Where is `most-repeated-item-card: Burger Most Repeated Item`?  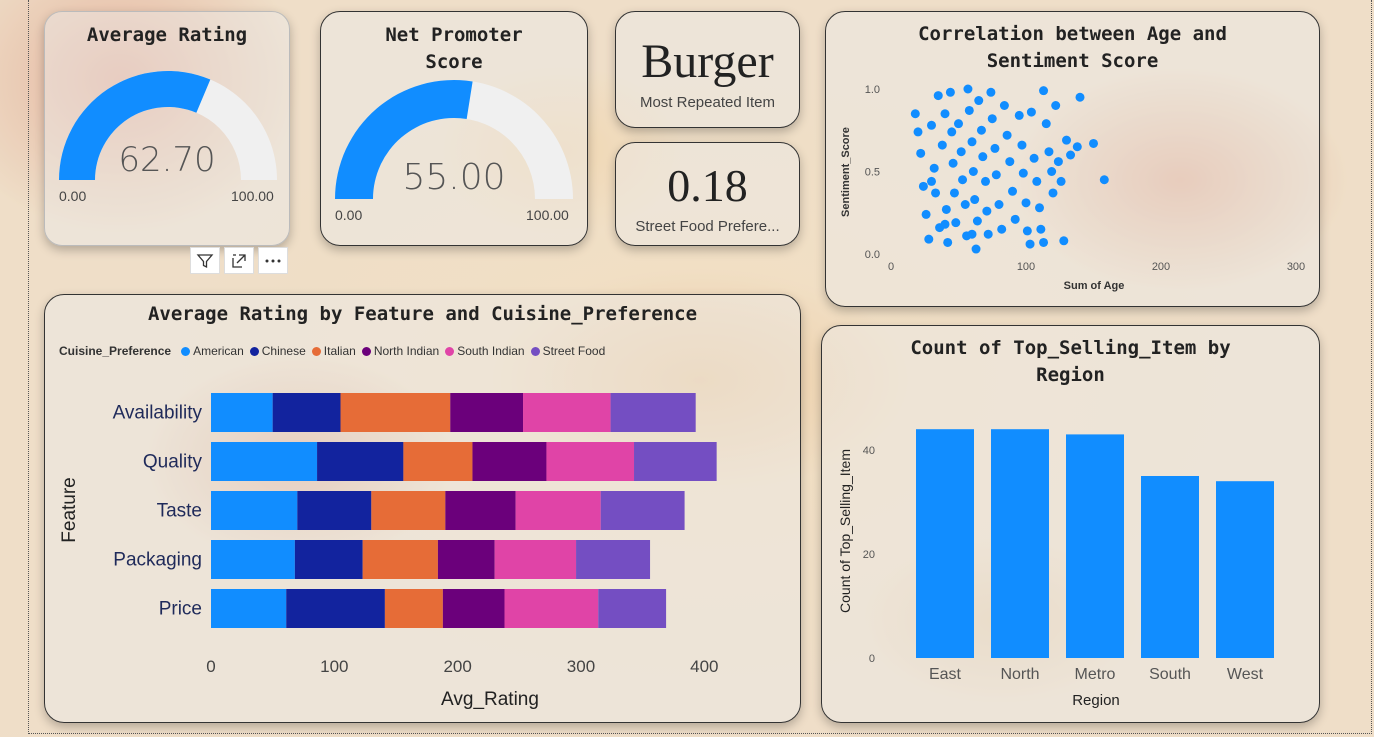 most-repeated-item-card: Burger Most Repeated Item is located at coordinates (707, 69).